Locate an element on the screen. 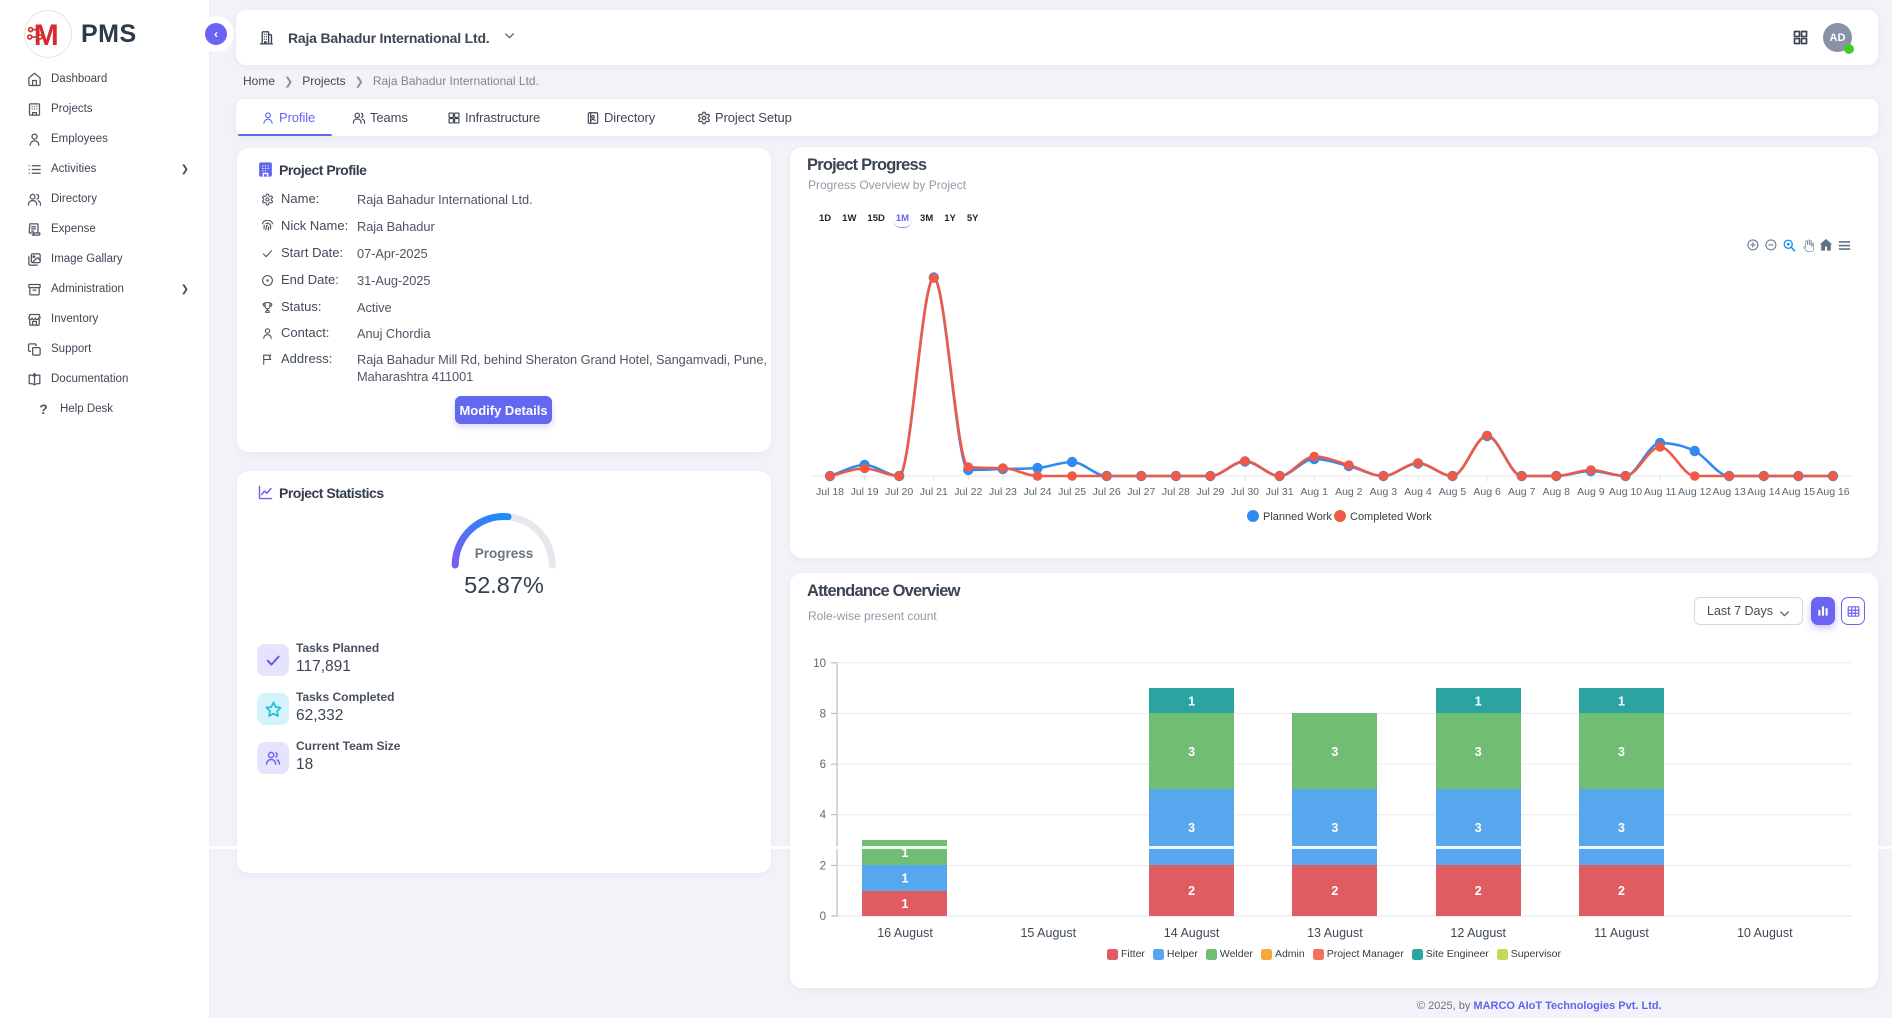 This screenshot has width=1892, height=1018. svg-text: Aug 2 is located at coordinates (1349, 492).